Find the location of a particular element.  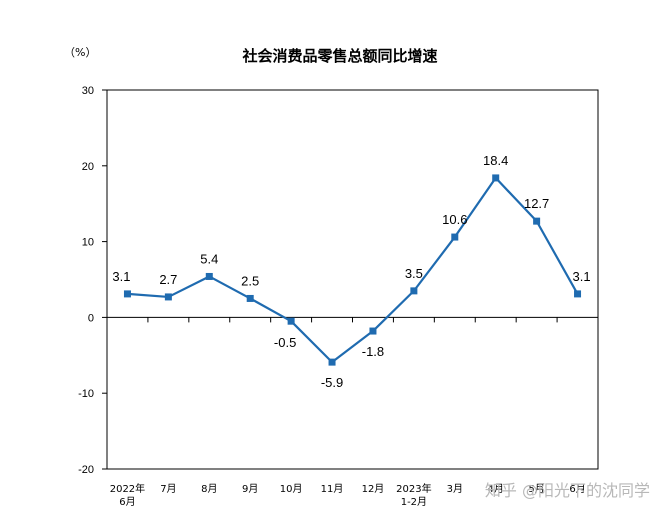

x-tick-label: 8月 is located at coordinates (209, 489).